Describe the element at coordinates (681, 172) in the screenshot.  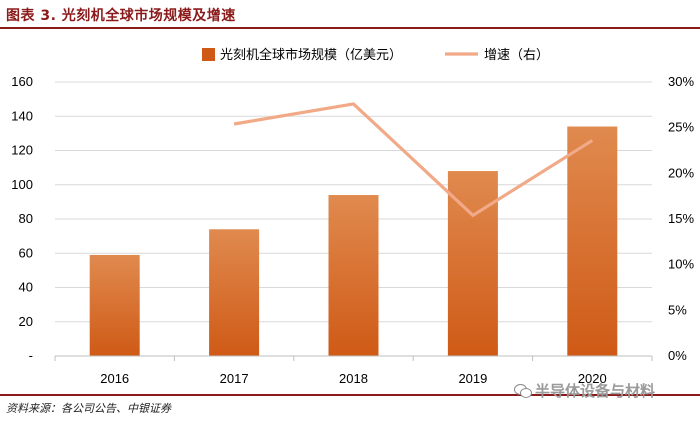
I see `y2-tick-label: 20%` at that location.